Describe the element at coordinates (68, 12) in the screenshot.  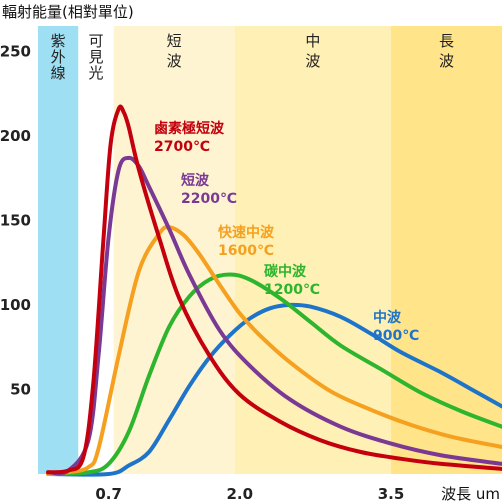
I see `y-axis-title: 輻射能量(相對單位)` at that location.